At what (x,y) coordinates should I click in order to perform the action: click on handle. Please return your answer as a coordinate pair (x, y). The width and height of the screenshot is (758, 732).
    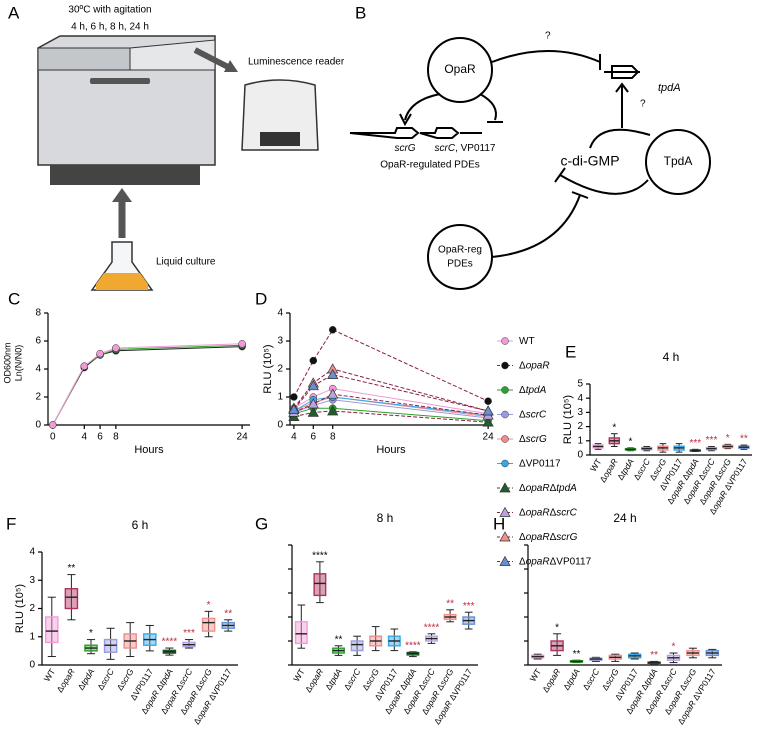
    Looking at the image, I should click on (120, 81).